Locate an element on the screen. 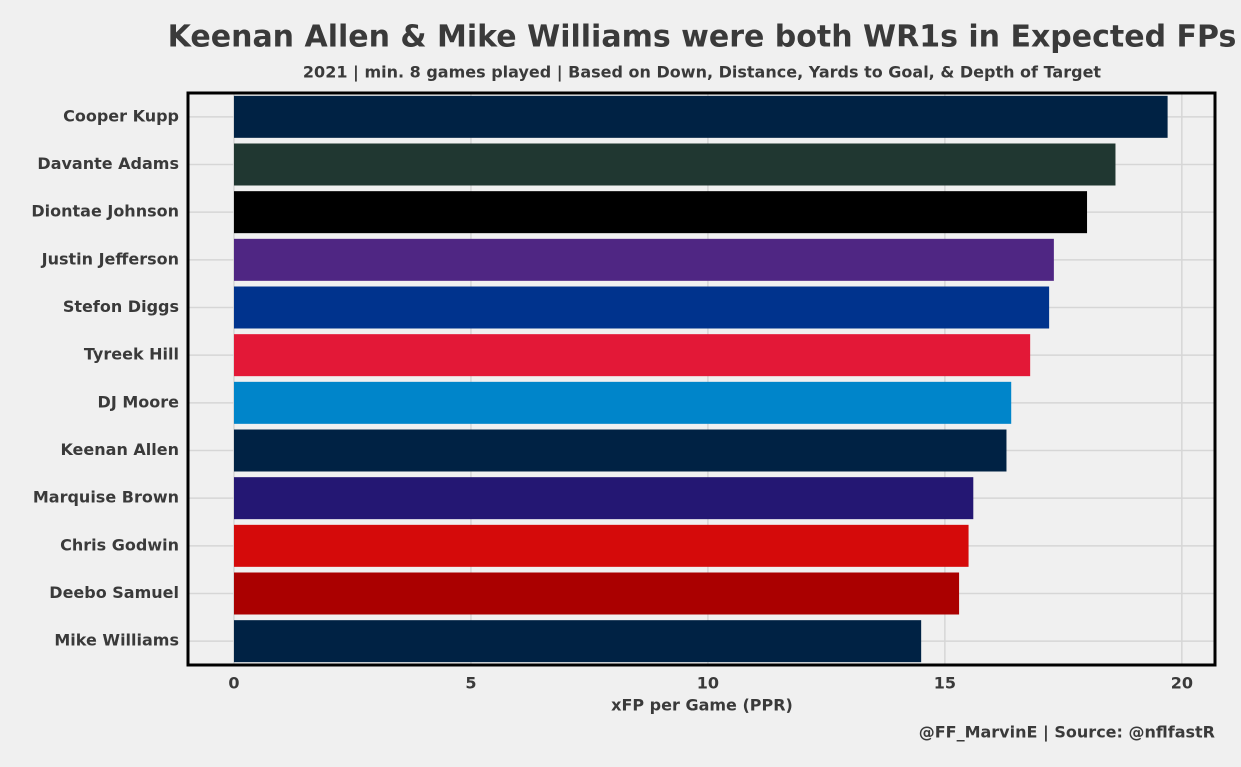 This screenshot has height=767, width=1241. x-tick-label: 20 is located at coordinates (1182, 683).